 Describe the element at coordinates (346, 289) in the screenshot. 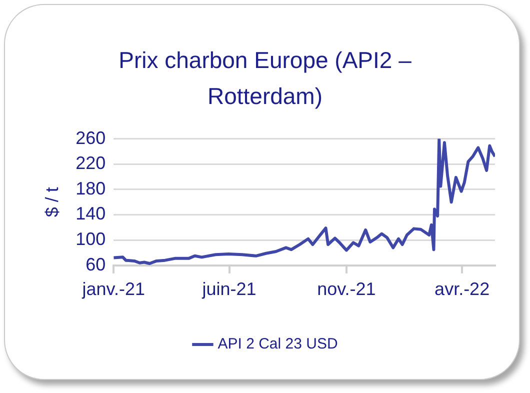

I see `x-tick-label: nov.-21` at that location.